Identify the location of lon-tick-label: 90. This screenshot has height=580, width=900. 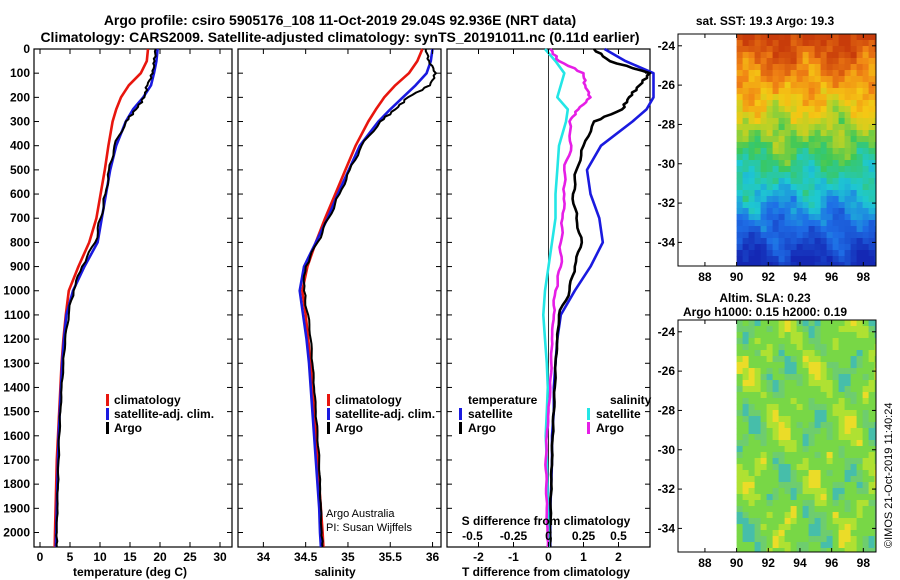
(737, 277).